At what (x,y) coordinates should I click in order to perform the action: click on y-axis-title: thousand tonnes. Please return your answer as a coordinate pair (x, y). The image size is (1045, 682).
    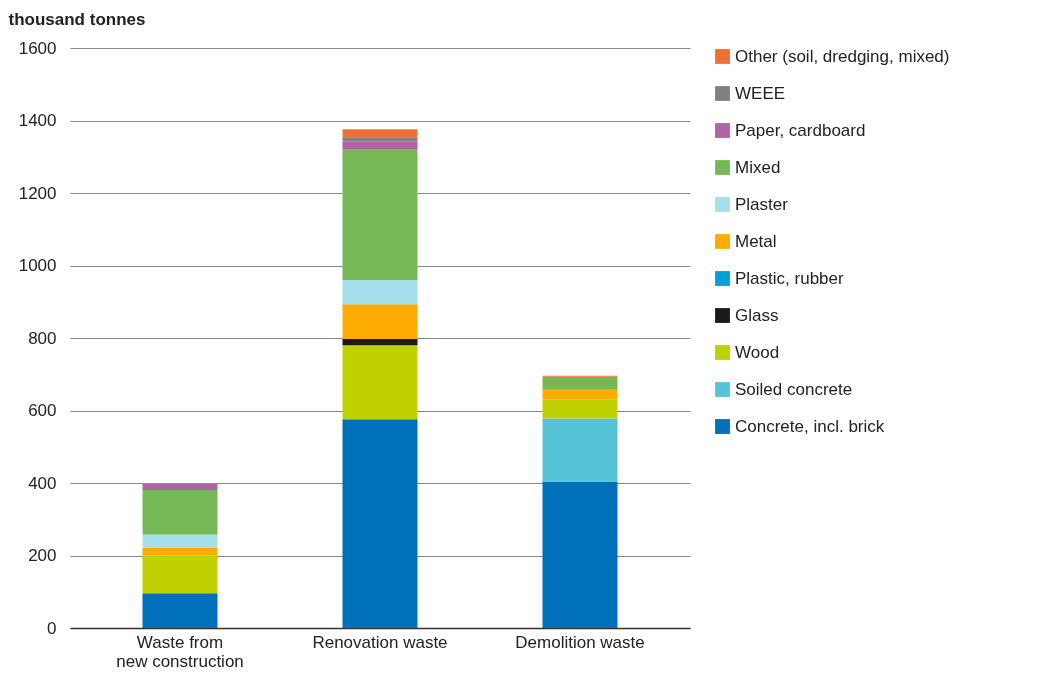
    Looking at the image, I should click on (77, 19).